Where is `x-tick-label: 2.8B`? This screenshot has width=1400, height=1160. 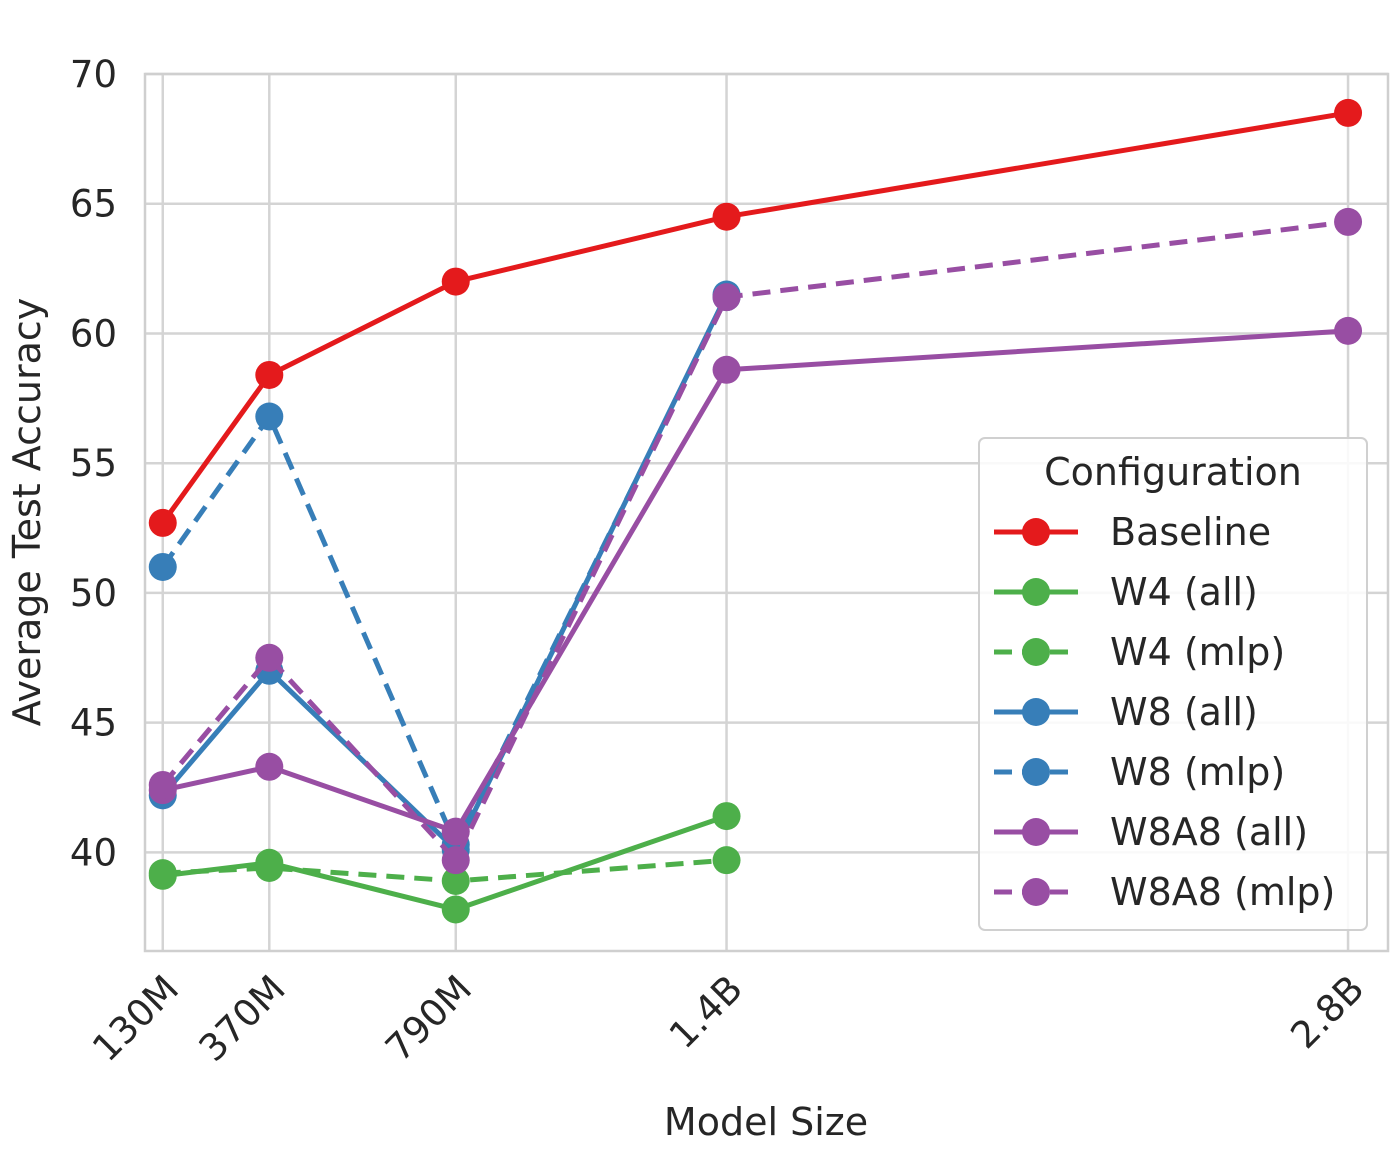 x-tick-label: 2.8B is located at coordinates (1327, 1012).